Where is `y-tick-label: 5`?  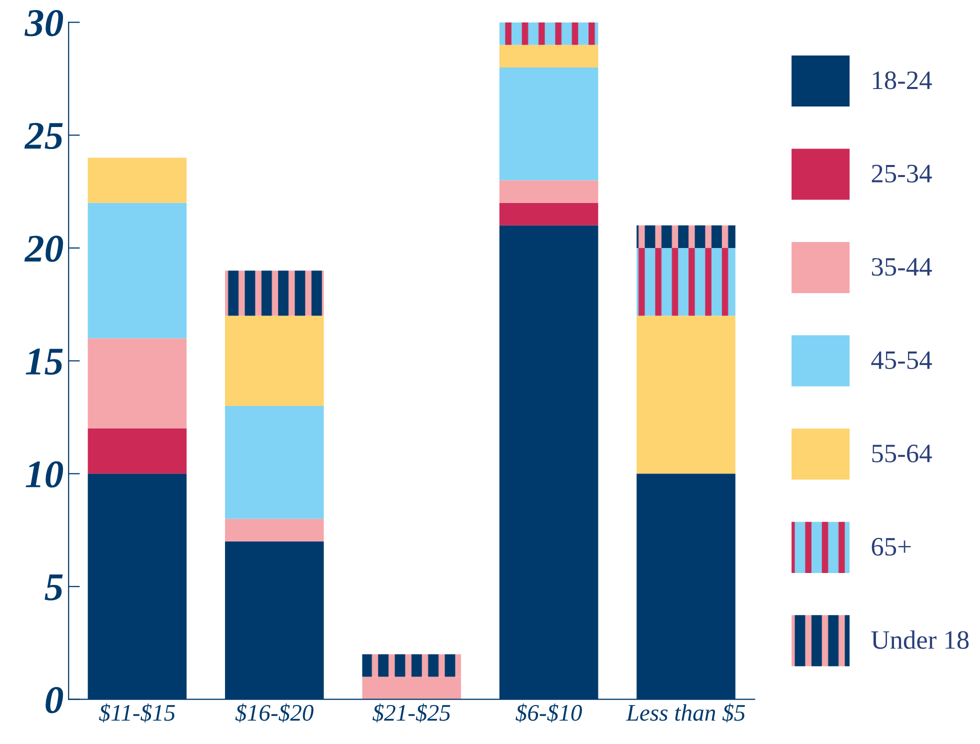 y-tick-label: 5 is located at coordinates (53, 587).